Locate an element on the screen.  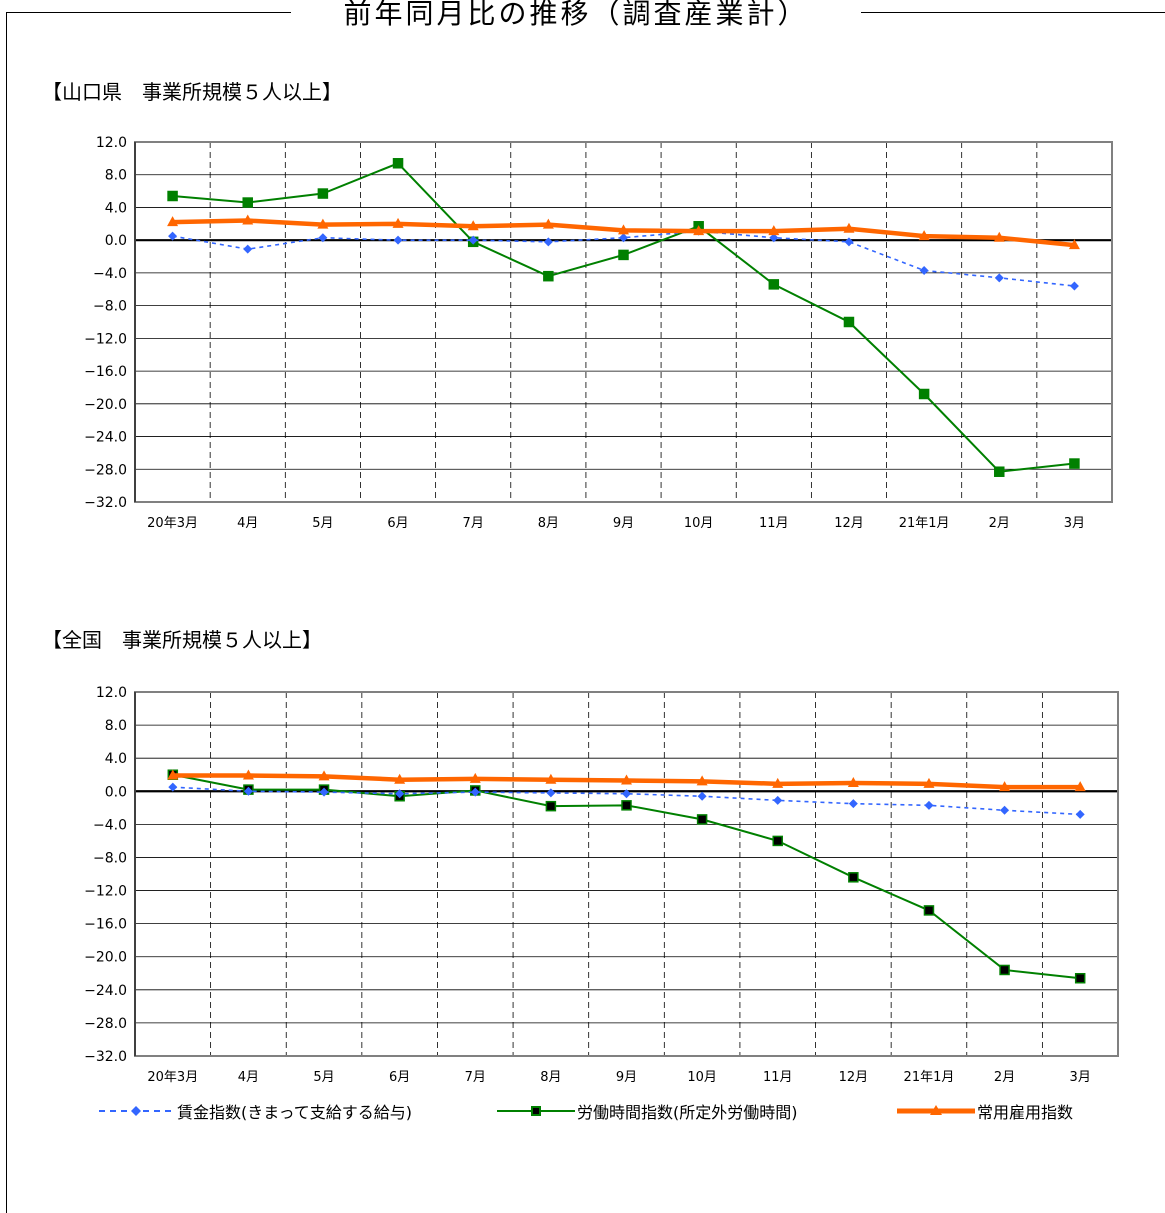
legend: 賃金指数(きまって支給する給与) 労働時間指数(所定外労働時間) 常用雇用指数 is located at coordinates (625, 1111).